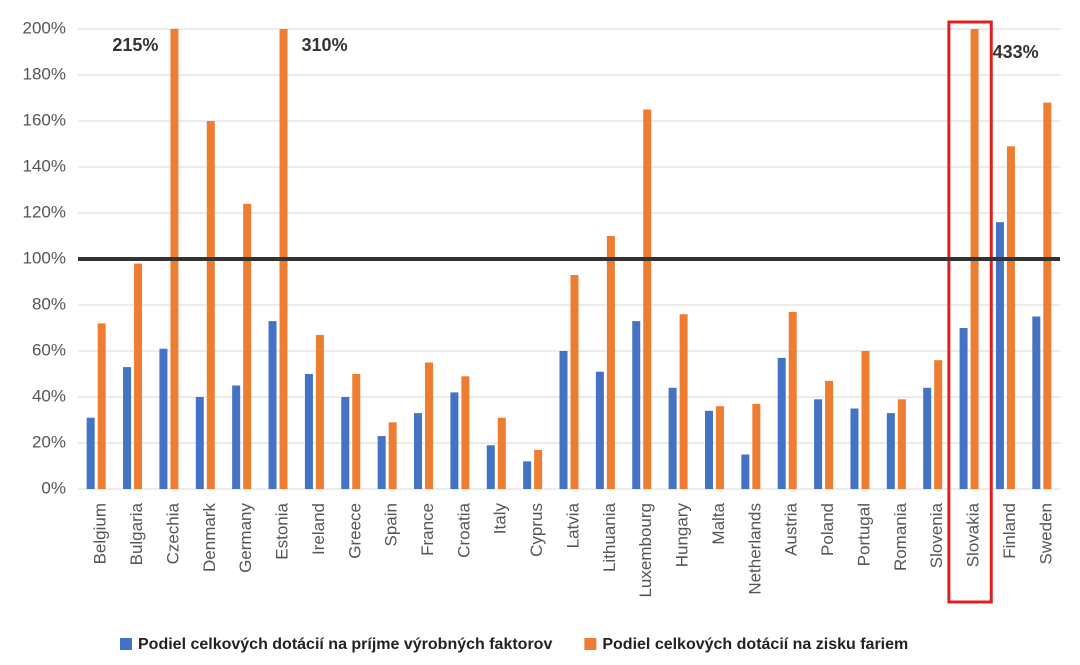 This screenshot has height=665, width=1080. Describe the element at coordinates (136, 533) in the screenshot. I see `x-tick-label: Bulgaria` at that location.